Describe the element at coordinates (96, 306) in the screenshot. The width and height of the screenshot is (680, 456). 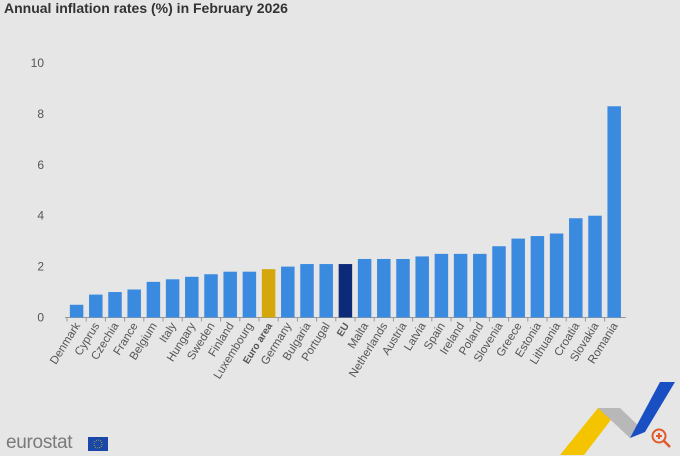
I see `bar-cyprus` at that location.